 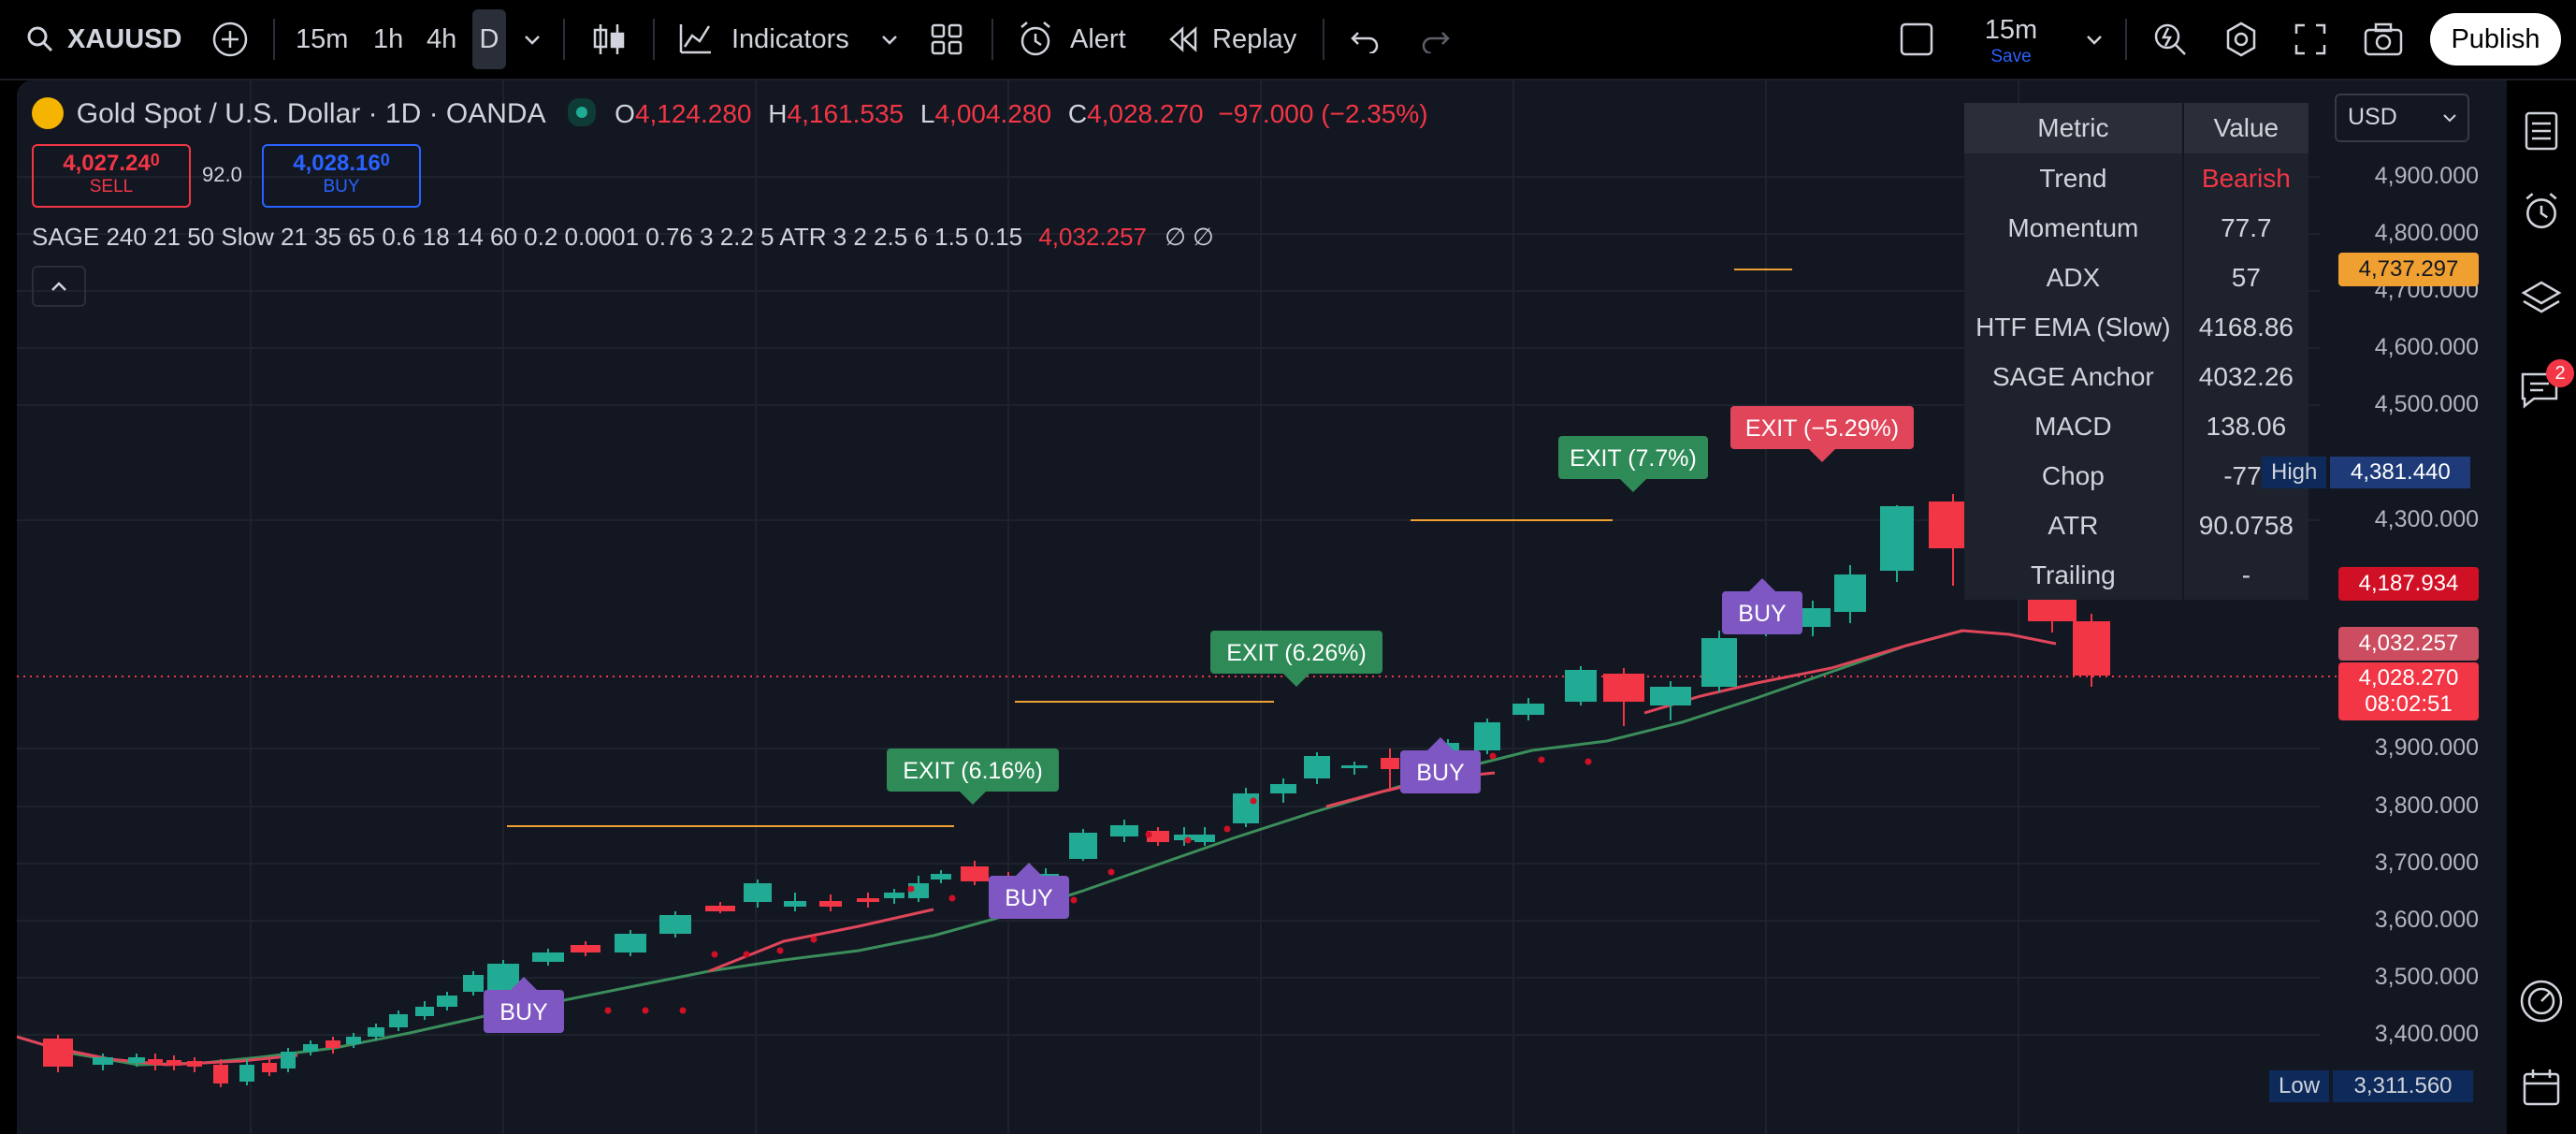 I want to click on legend-title: Gold Spot / U.S. Dollar · 1D · OANDA, so click(x=311, y=114).